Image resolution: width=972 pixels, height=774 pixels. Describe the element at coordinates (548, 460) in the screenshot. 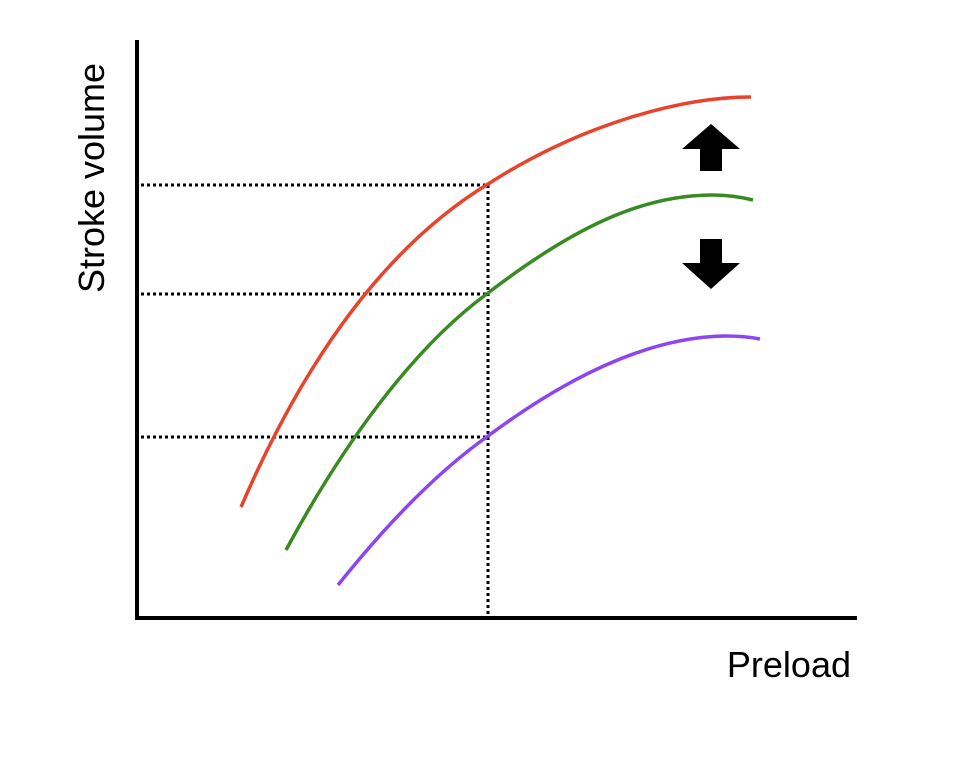

I see `curve-decreased` at that location.